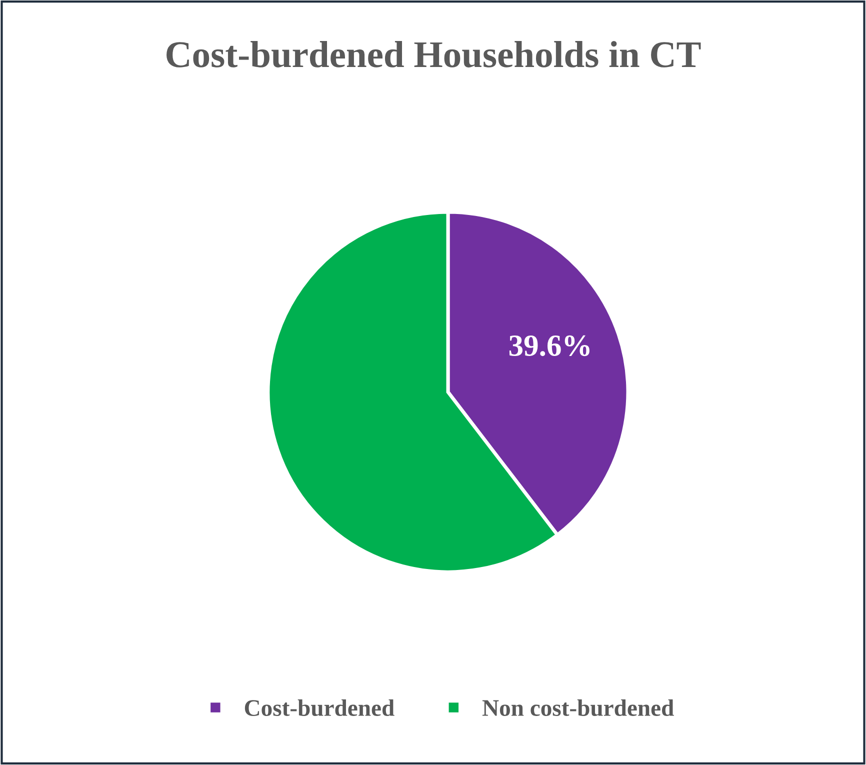 This screenshot has width=866, height=765. Describe the element at coordinates (549, 345) in the screenshot. I see `data-label: 39.6%` at that location.